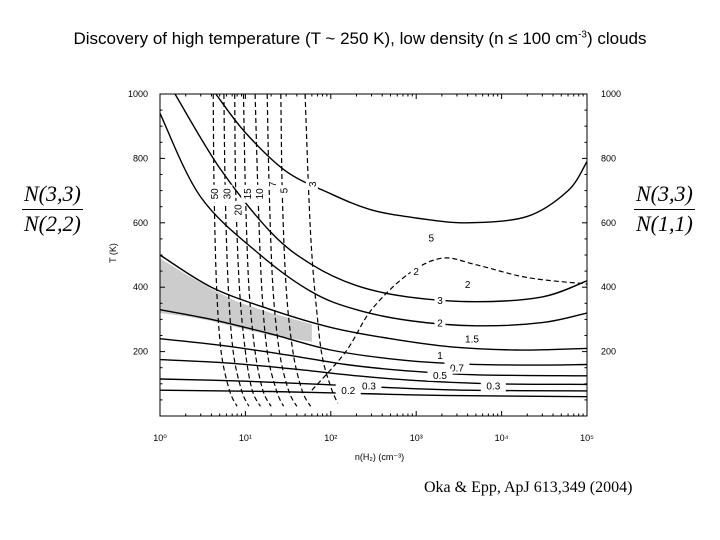  Describe the element at coordinates (502, 438) in the screenshot. I see `x-tick-label-4: 10⁴` at that location.